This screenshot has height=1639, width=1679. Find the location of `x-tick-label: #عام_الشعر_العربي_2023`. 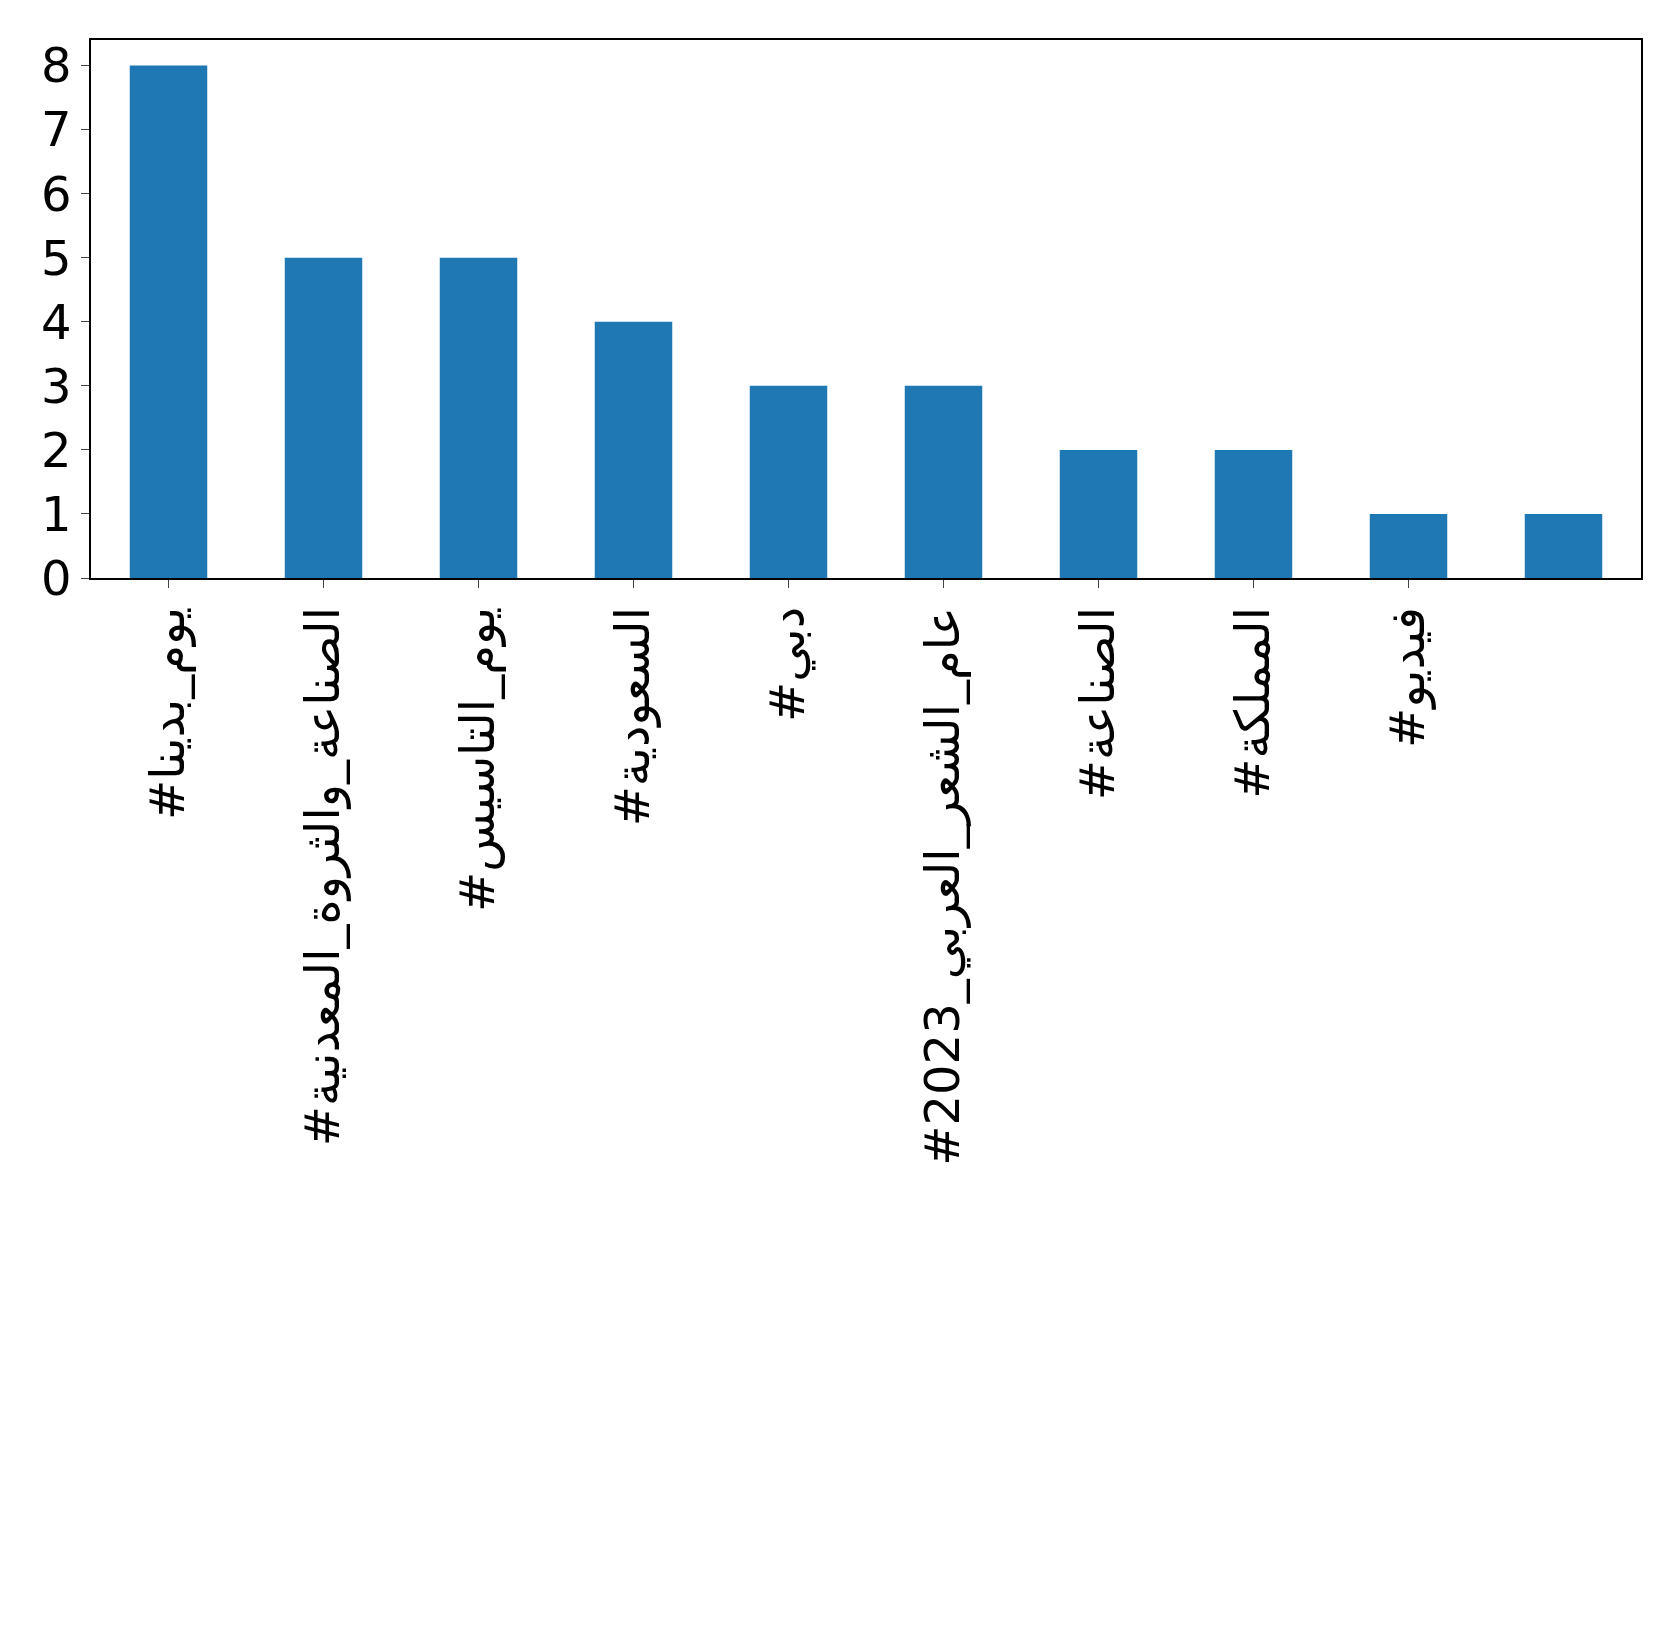

x-tick-label: #عام_الشعر_العربي_2023 is located at coordinates (943, 886).